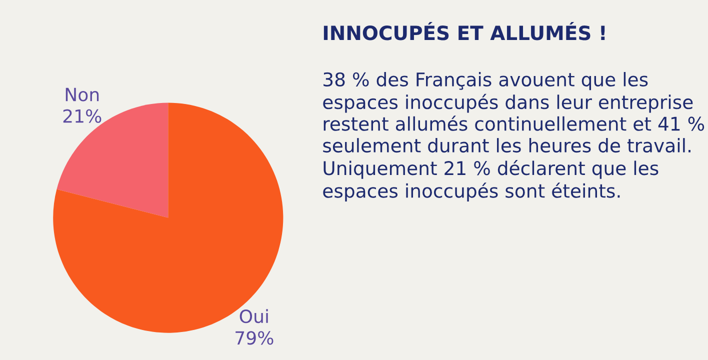  Describe the element at coordinates (82, 95) in the screenshot. I see `slice-label: Non` at that location.